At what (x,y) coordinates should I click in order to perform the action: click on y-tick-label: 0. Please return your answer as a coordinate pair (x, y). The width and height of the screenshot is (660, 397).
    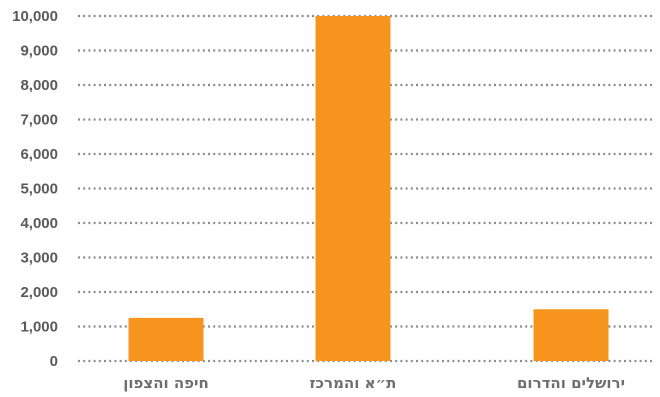
    Looking at the image, I should click on (54, 361).